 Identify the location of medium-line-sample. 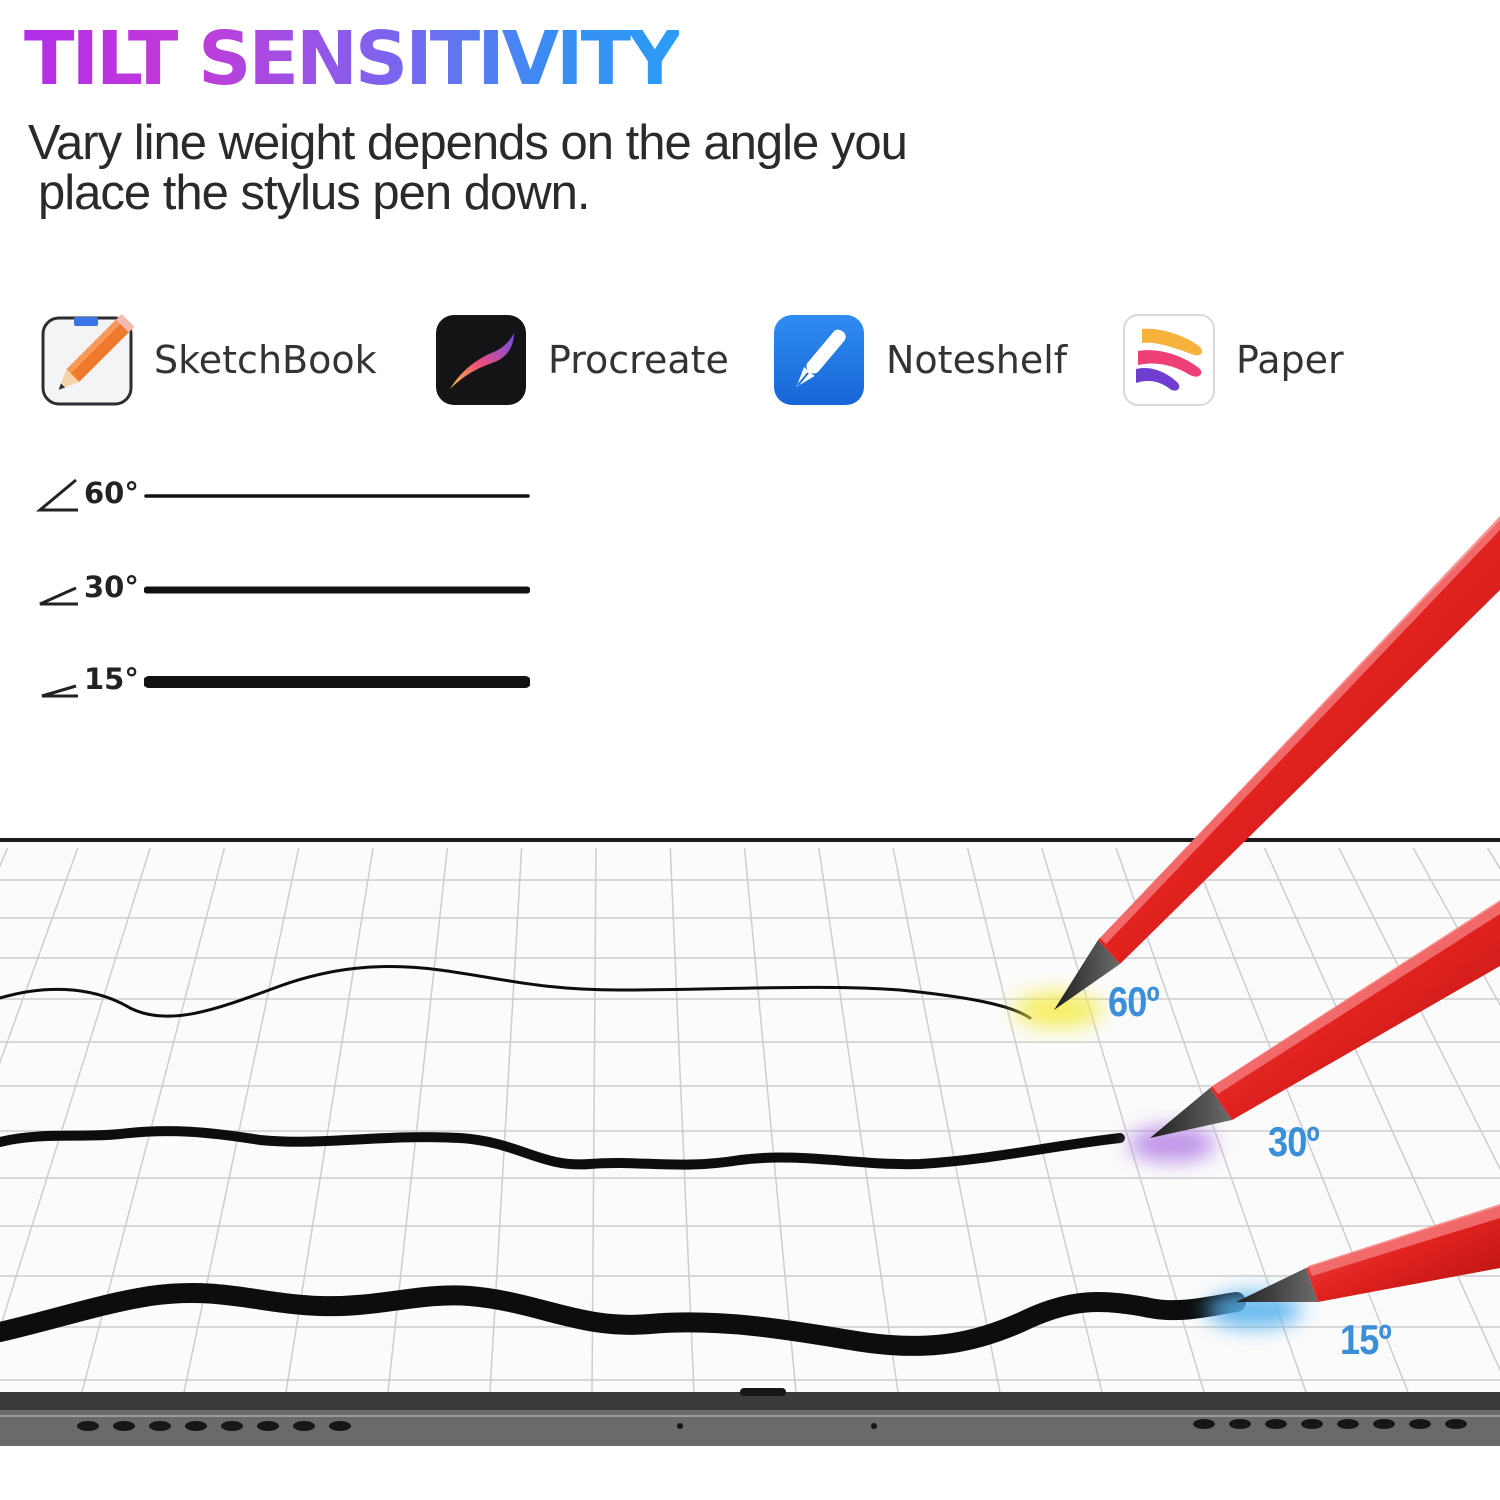
(337, 590).